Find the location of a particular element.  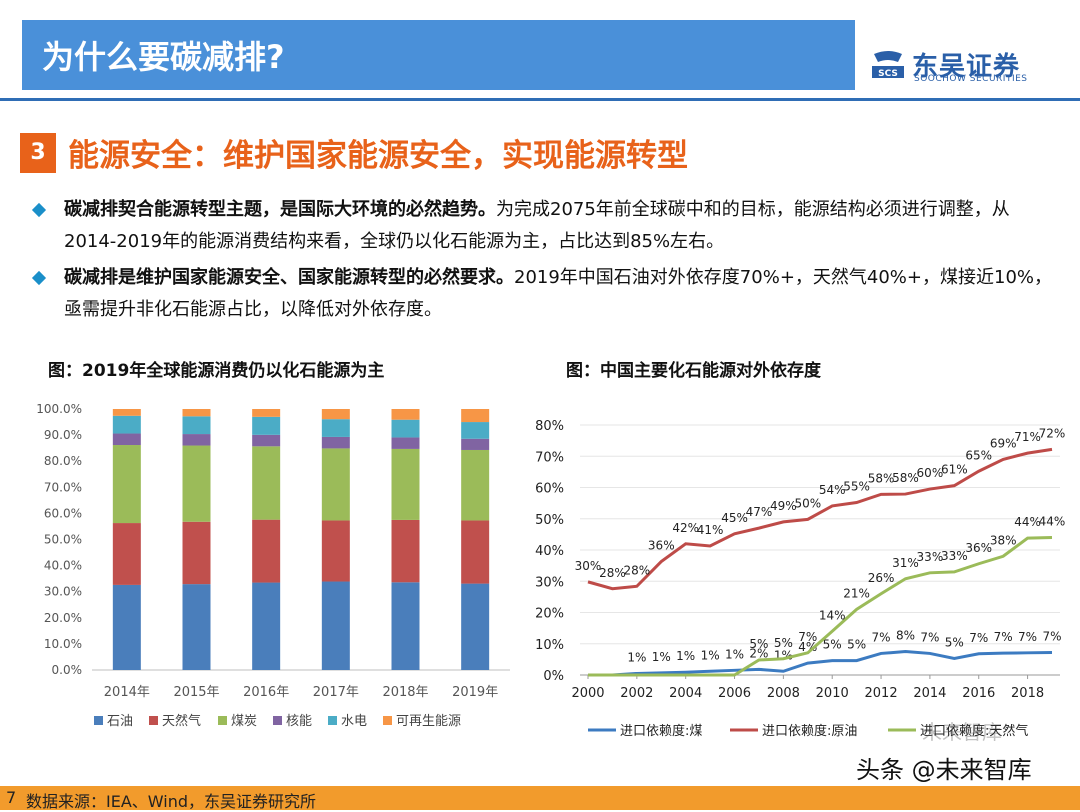

page-number: 7 is located at coordinates (11, 797).